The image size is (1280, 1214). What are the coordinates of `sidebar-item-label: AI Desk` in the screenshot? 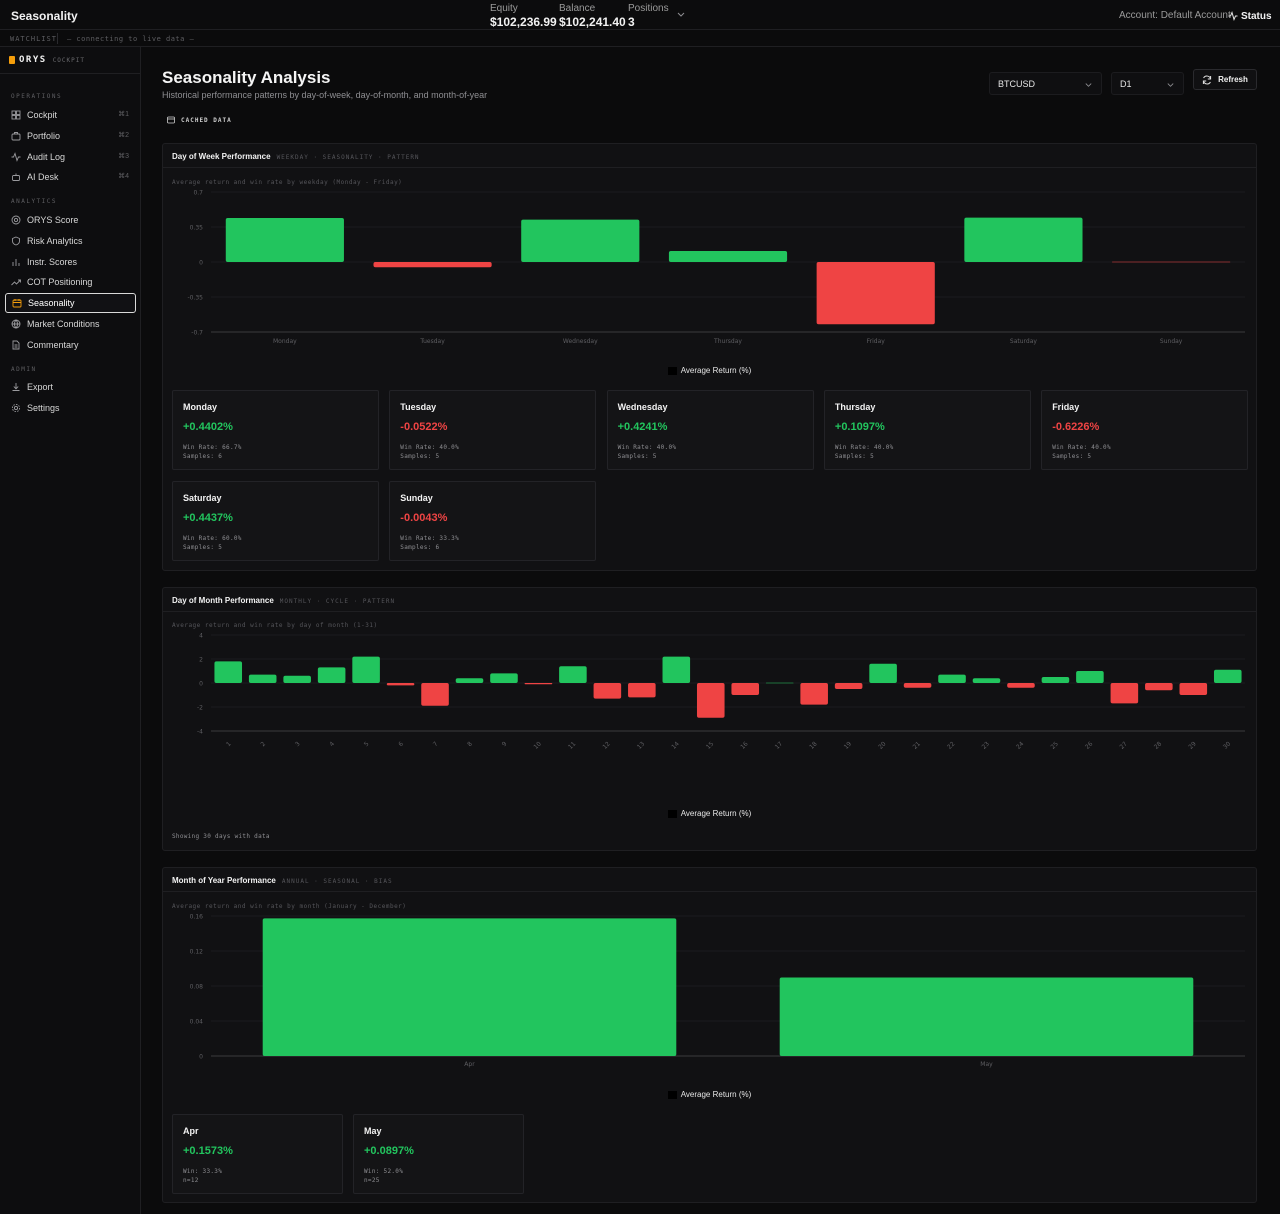 It's located at (43, 177).